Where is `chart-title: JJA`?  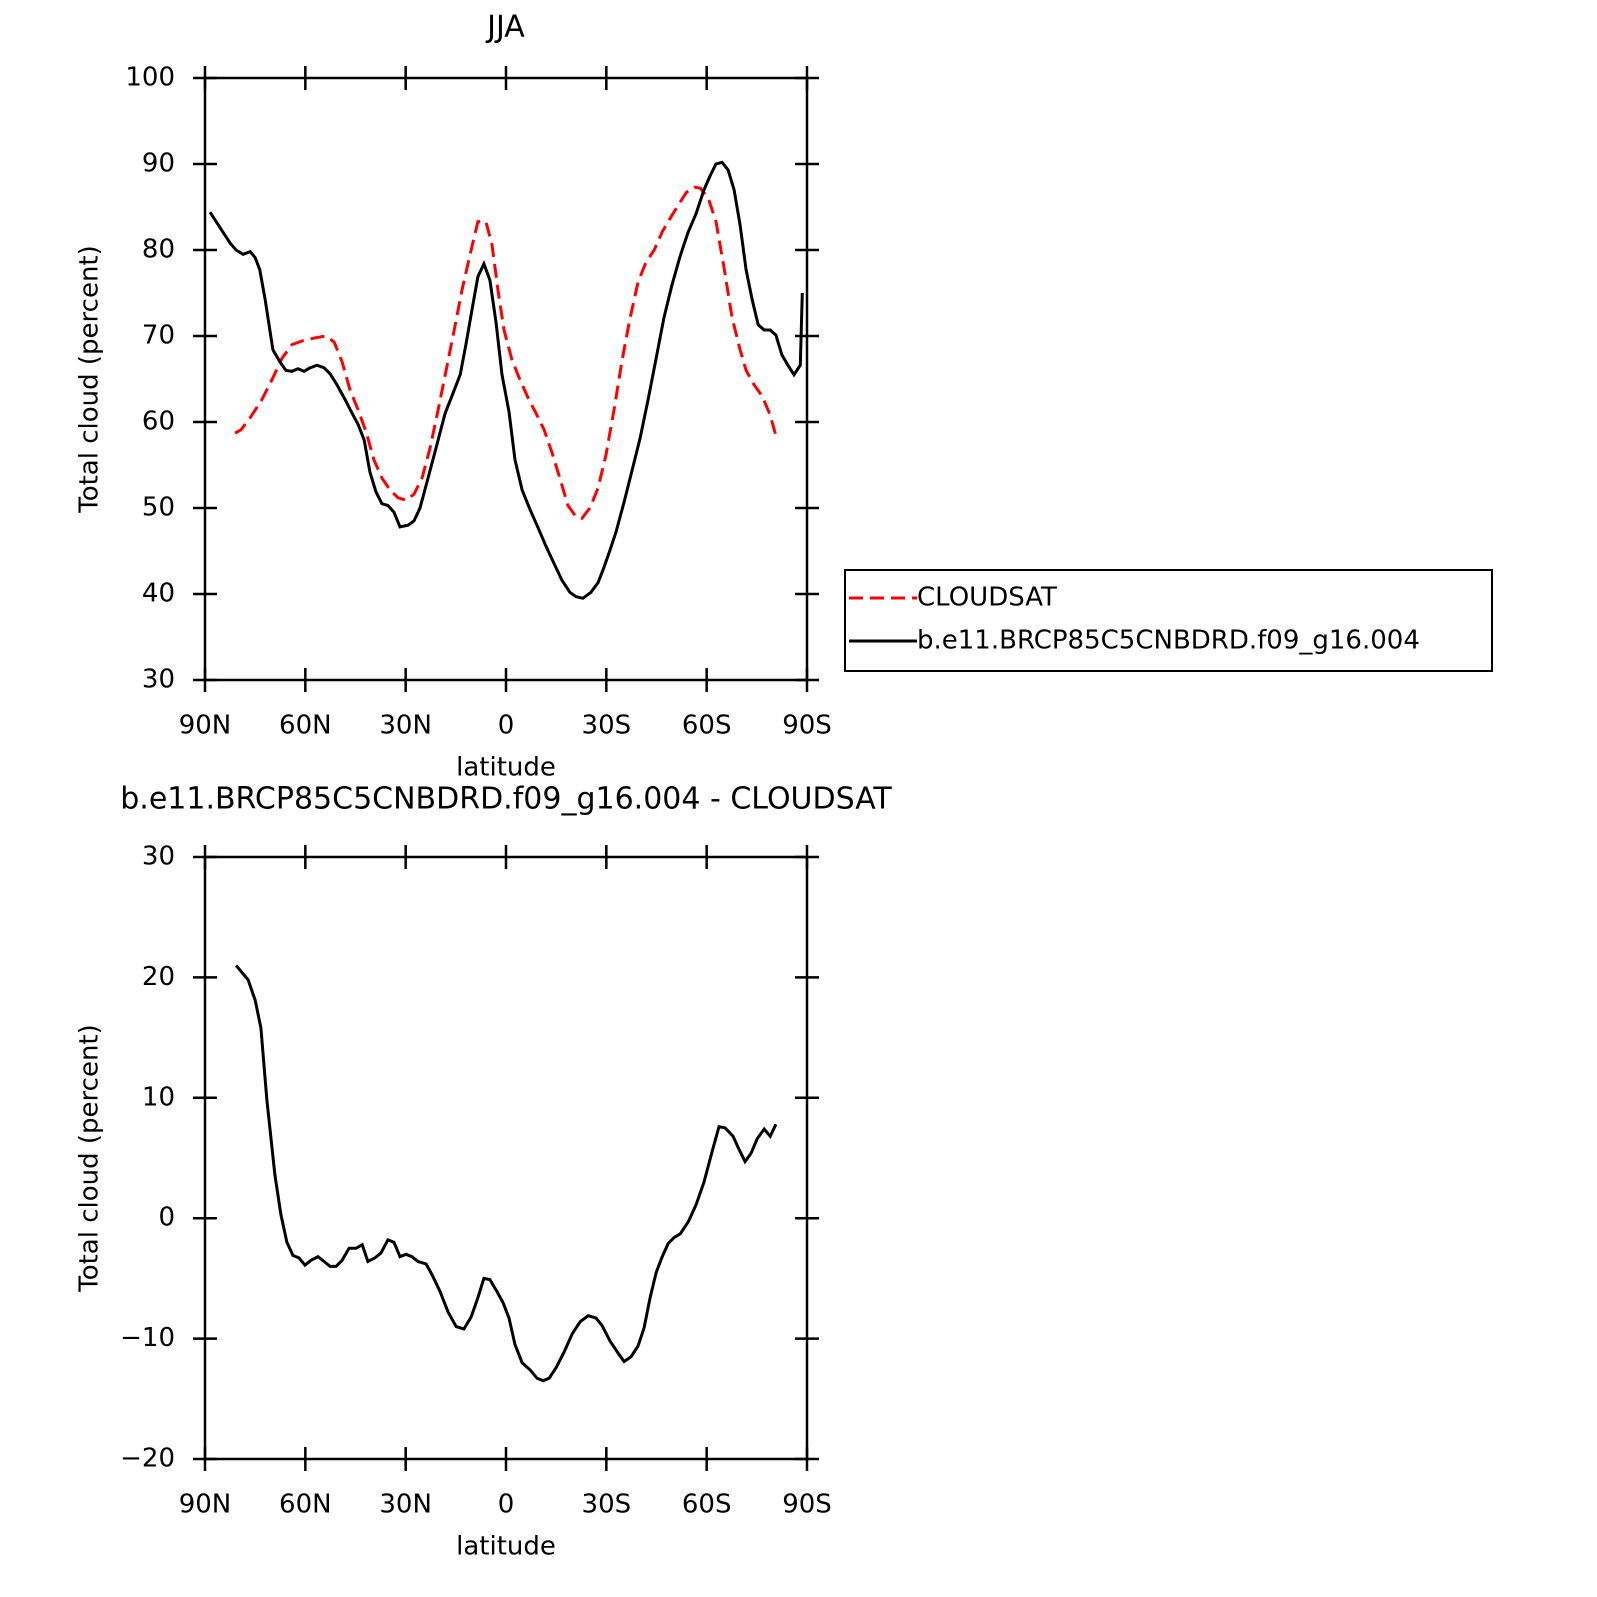 chart-title: JJA is located at coordinates (505, 27).